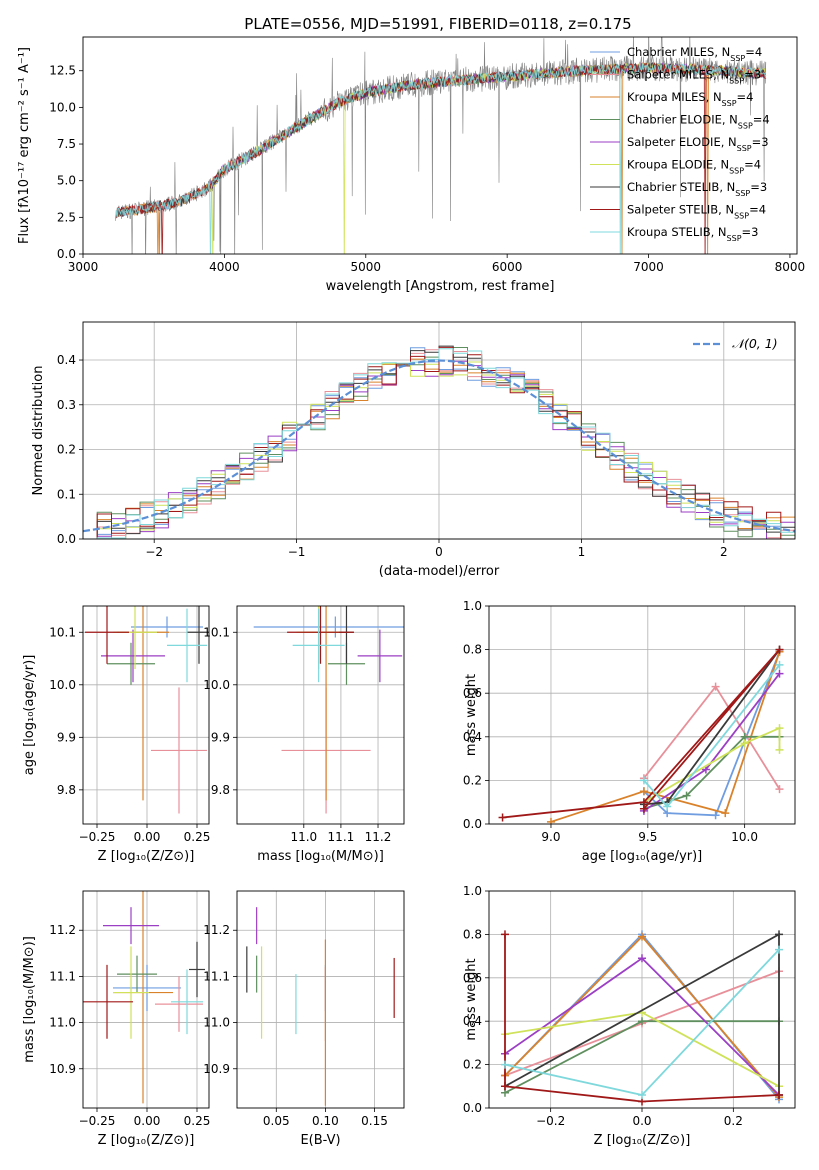 The width and height of the screenshot is (819, 1170). Describe the element at coordinates (472, 693) in the screenshot. I see `y-tick-label: 0.6` at that location.